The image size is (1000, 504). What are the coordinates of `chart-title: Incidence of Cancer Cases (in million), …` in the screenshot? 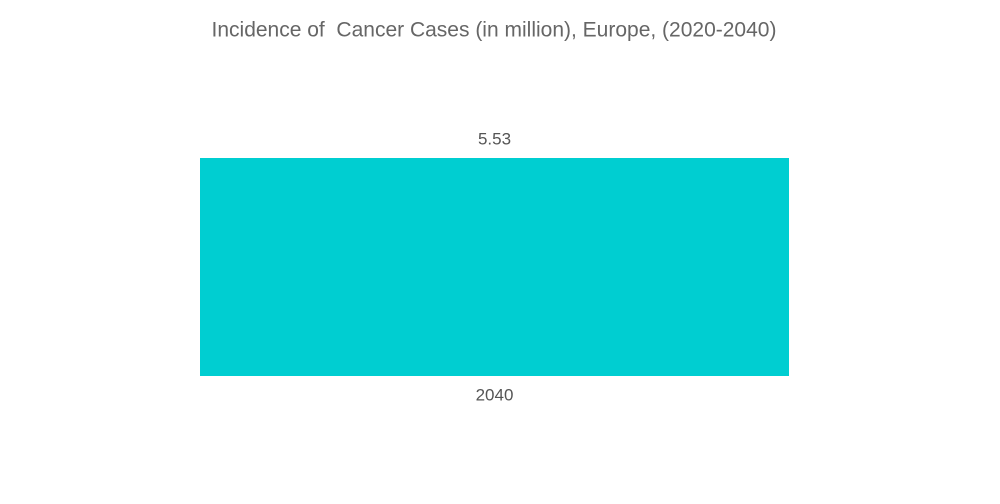 It's located at (494, 30).